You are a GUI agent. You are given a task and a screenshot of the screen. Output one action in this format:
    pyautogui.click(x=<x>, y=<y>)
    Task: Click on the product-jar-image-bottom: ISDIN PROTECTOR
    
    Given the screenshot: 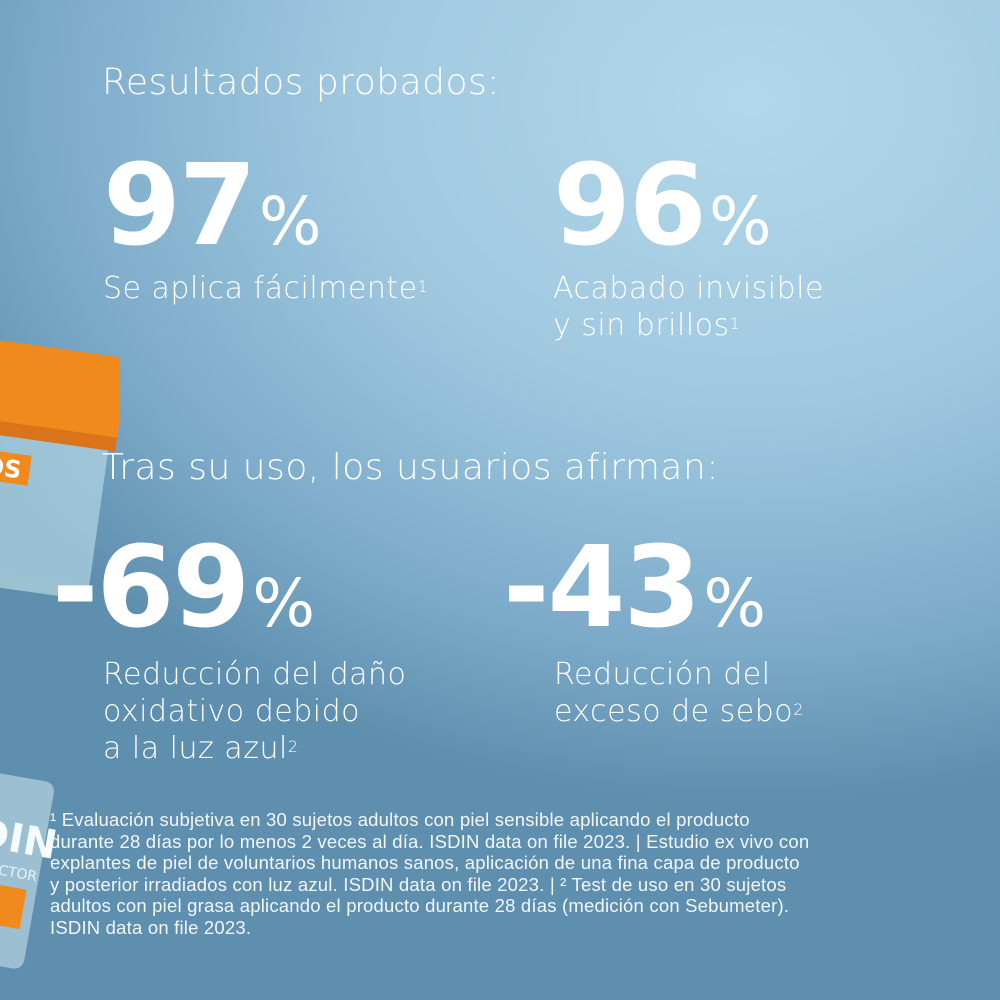 What is the action you would take?
    pyautogui.click(x=30, y=869)
    